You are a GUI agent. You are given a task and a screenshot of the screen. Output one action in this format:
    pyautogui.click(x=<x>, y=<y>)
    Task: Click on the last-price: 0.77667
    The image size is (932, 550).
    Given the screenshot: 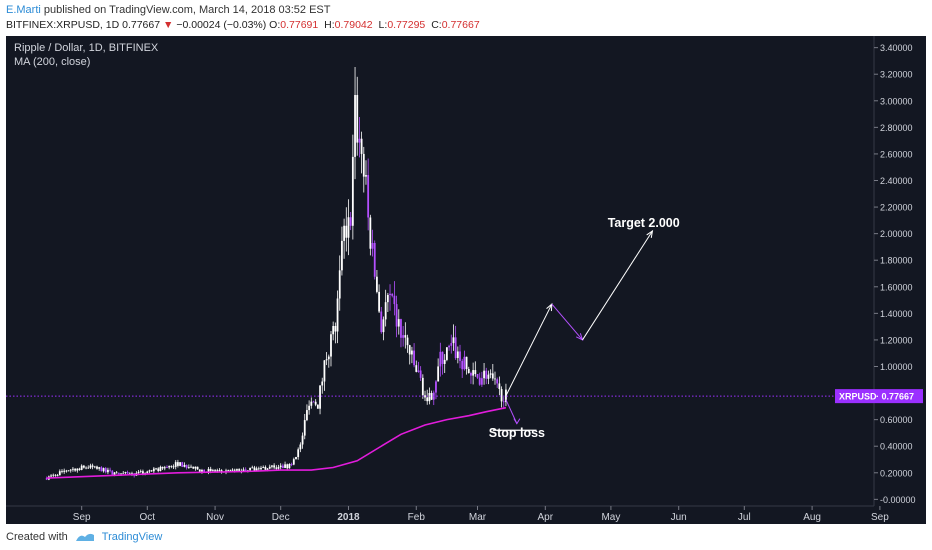 What is the action you would take?
    pyautogui.click(x=141, y=25)
    